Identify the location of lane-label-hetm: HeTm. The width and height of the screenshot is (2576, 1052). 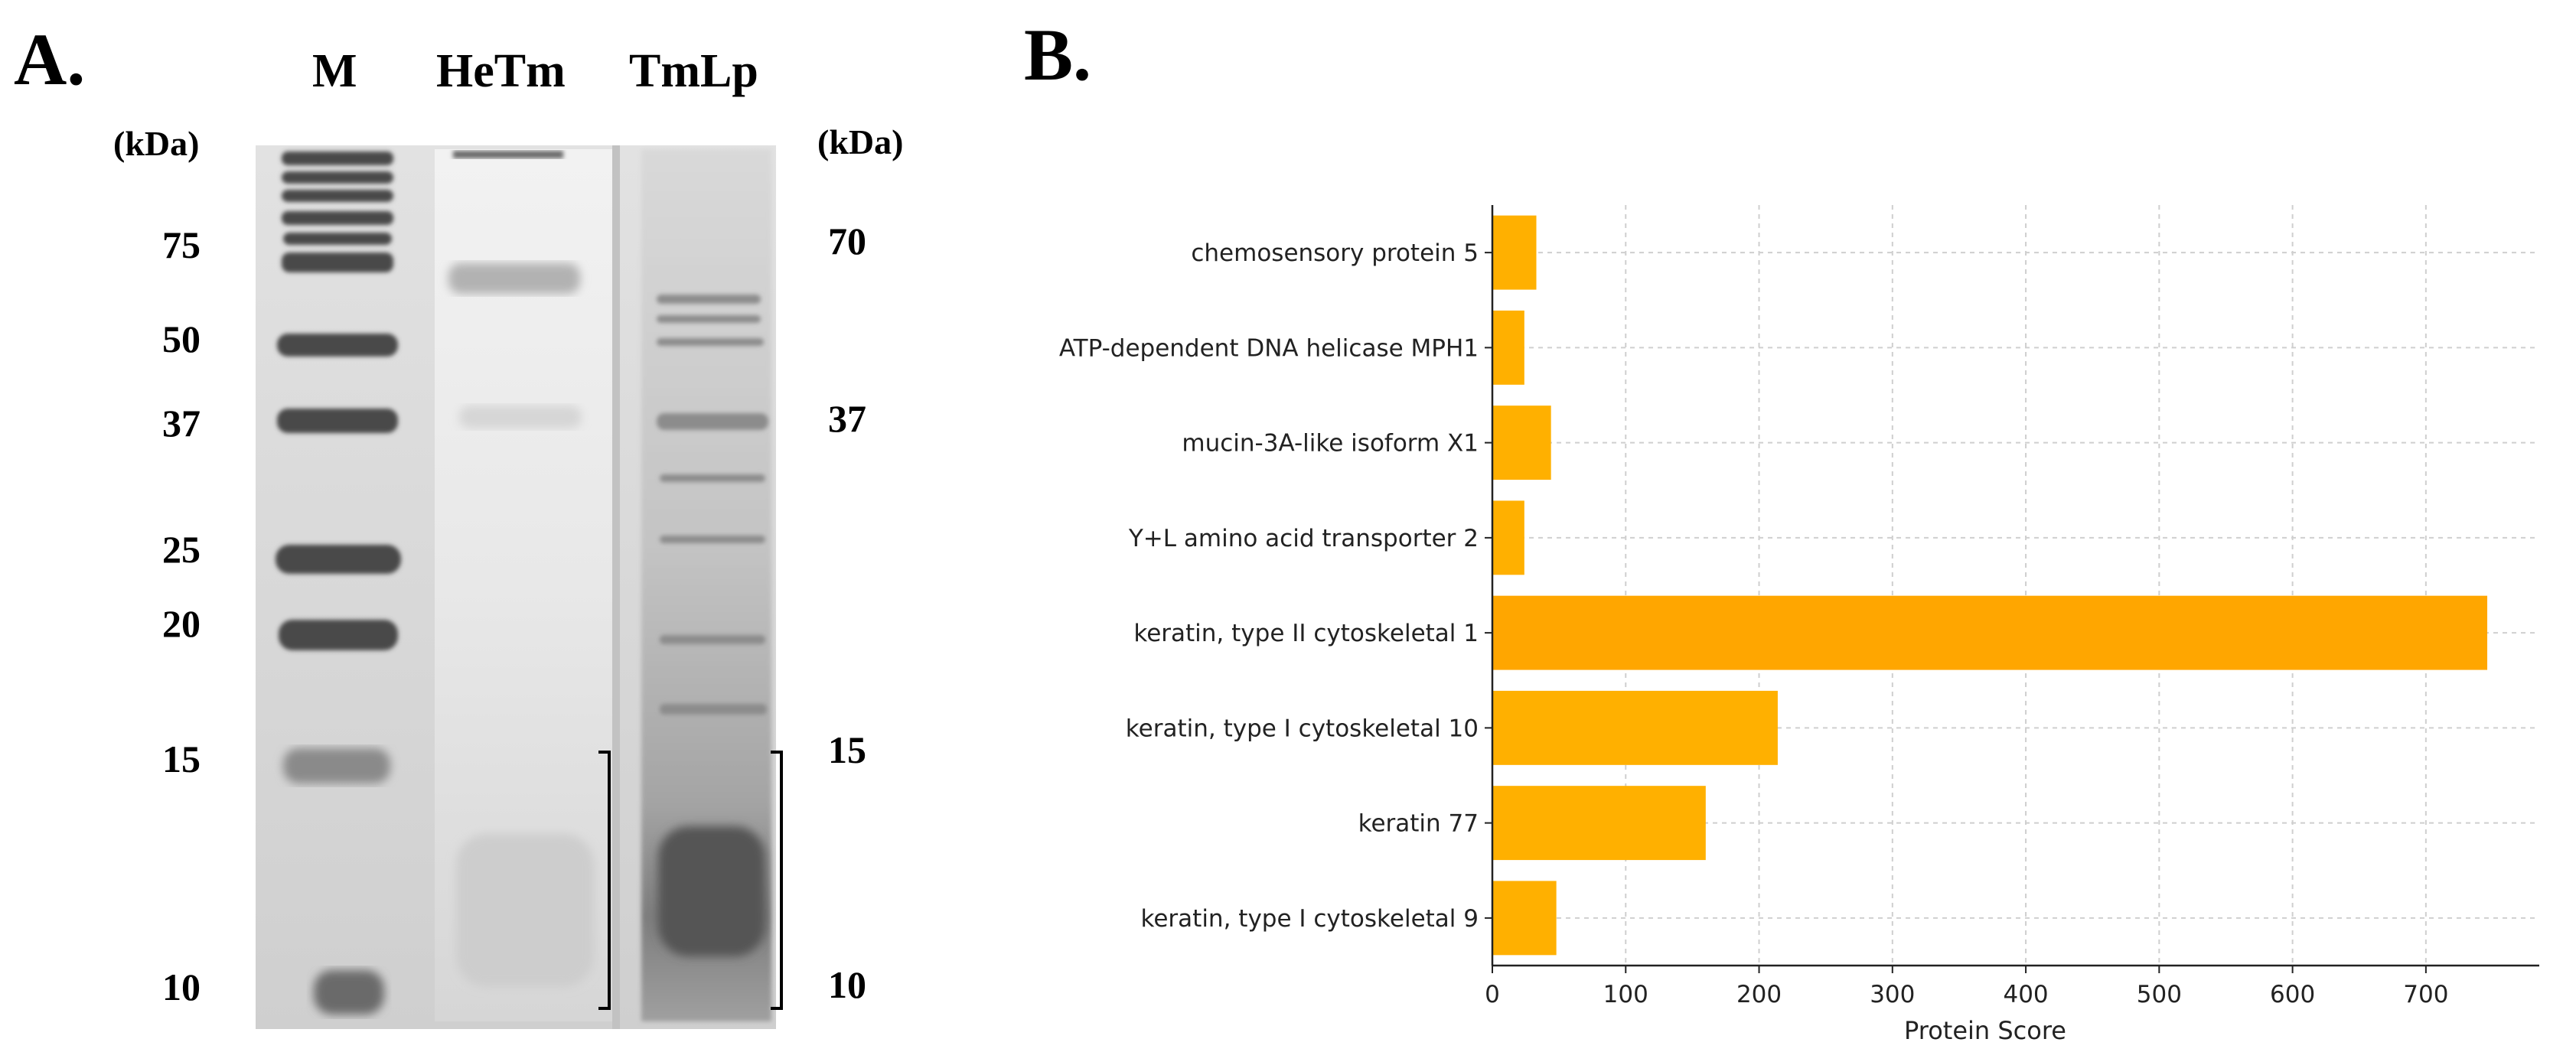
(501, 71).